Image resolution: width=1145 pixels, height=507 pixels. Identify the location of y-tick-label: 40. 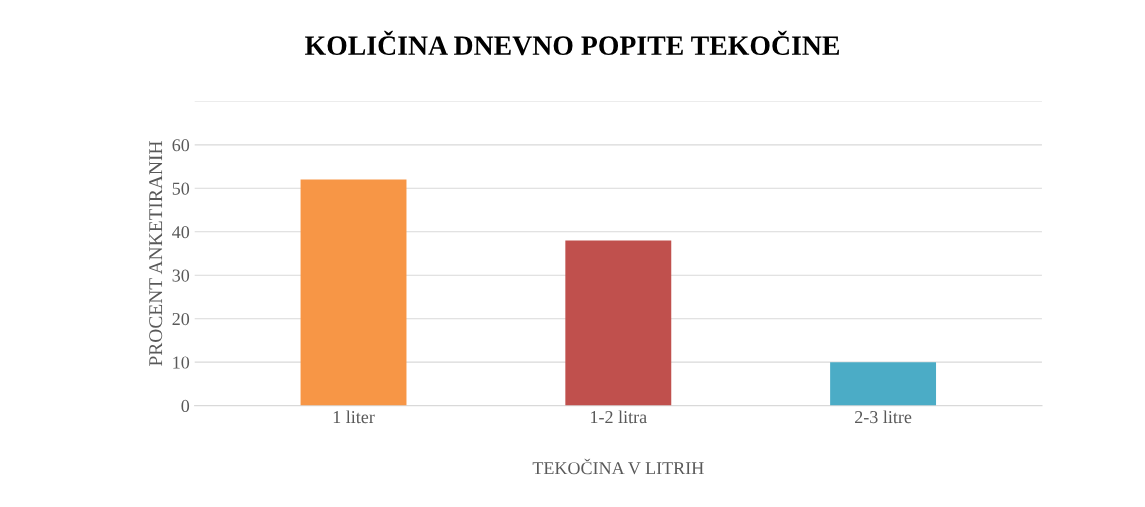
(181, 232).